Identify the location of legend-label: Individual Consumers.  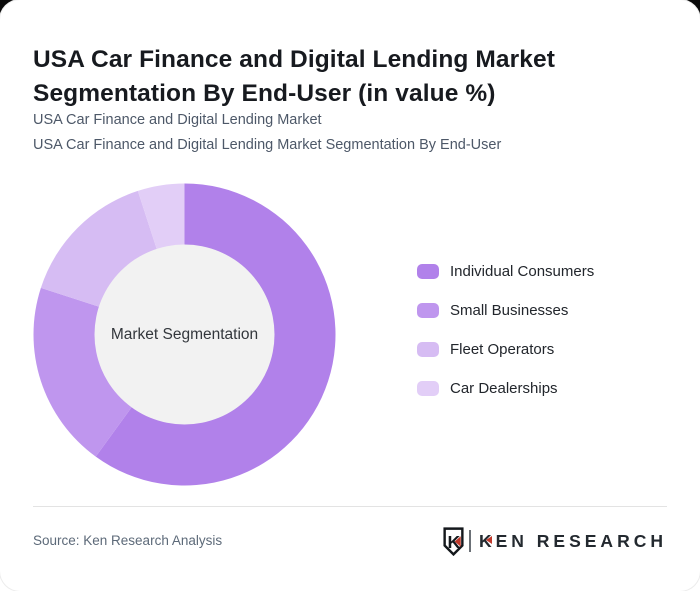
(522, 271).